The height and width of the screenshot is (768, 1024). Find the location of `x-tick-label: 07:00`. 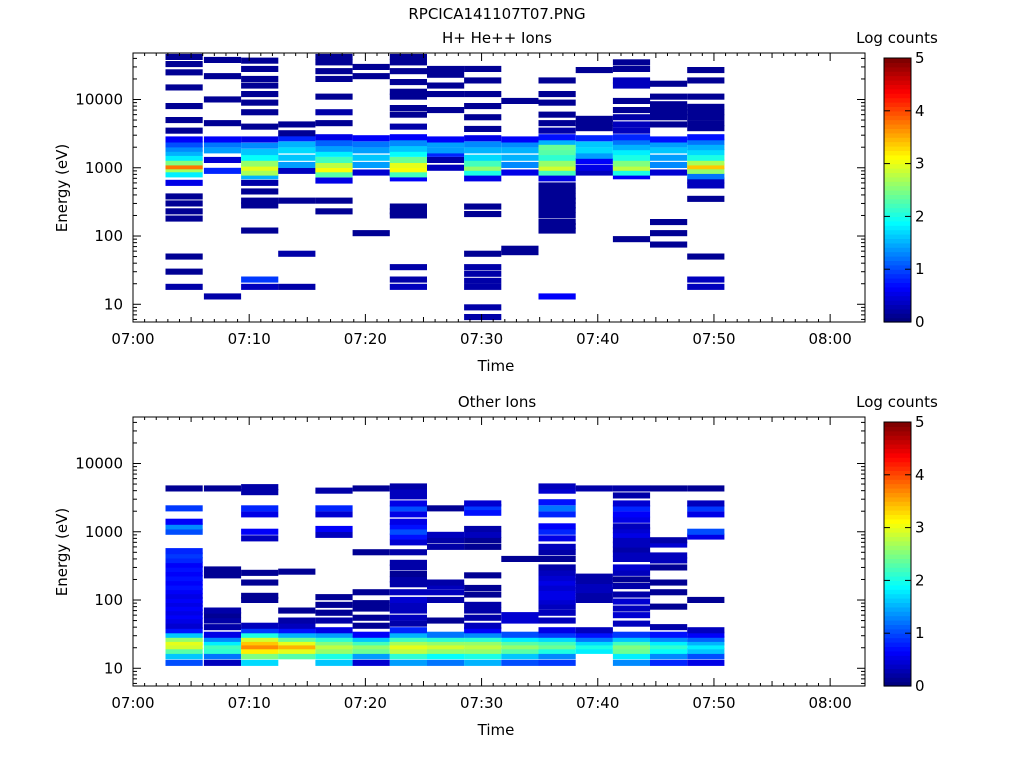

x-tick-label: 07:00 is located at coordinates (132, 339).